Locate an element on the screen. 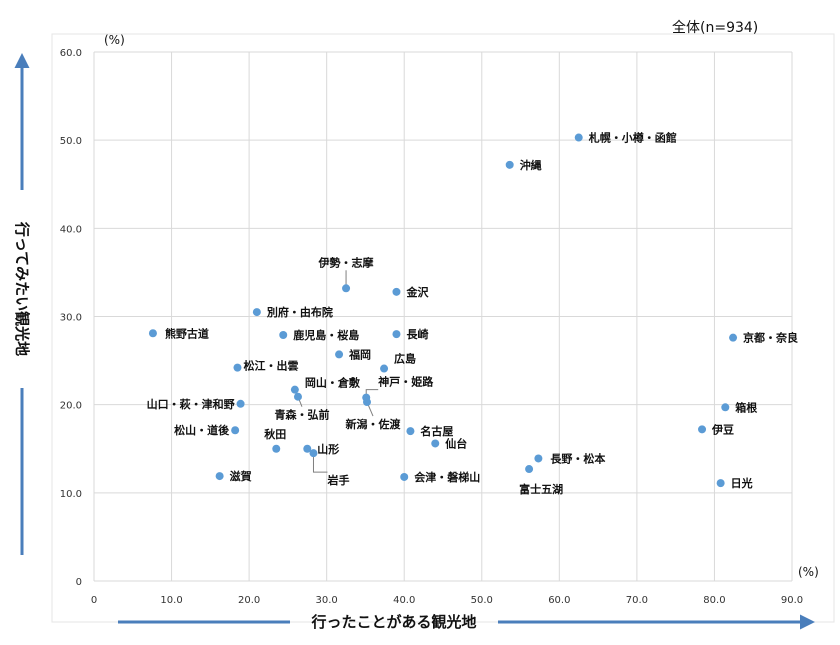 This screenshot has height=645, width=840. x-tick-label: 80.0 is located at coordinates (714, 600).